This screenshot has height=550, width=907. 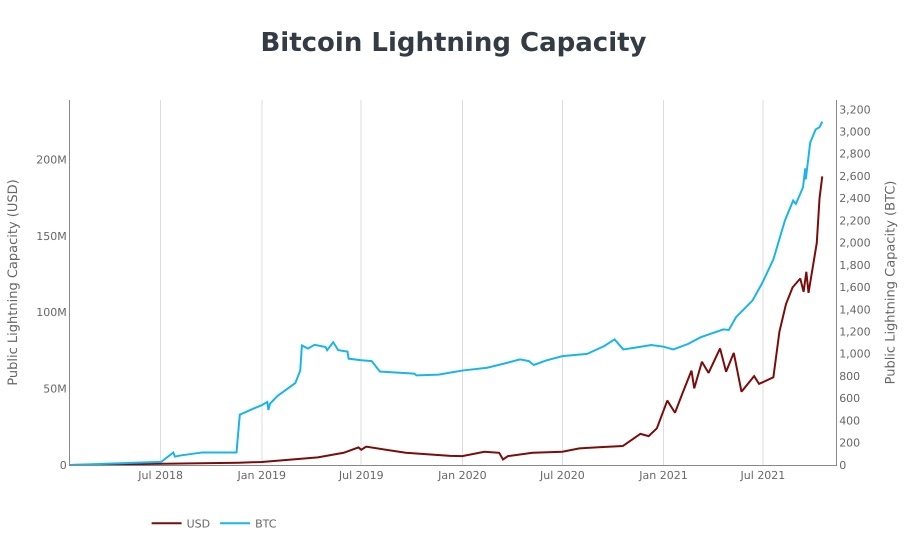 I want to click on x-tick-label: Jul 2020, so click(x=561, y=475).